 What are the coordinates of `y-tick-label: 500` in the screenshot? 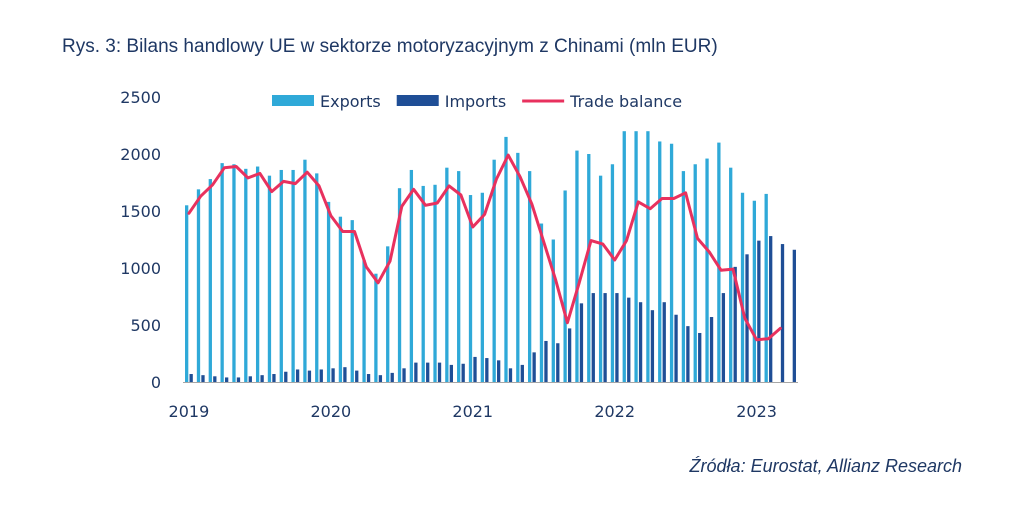 It's located at (145, 325).